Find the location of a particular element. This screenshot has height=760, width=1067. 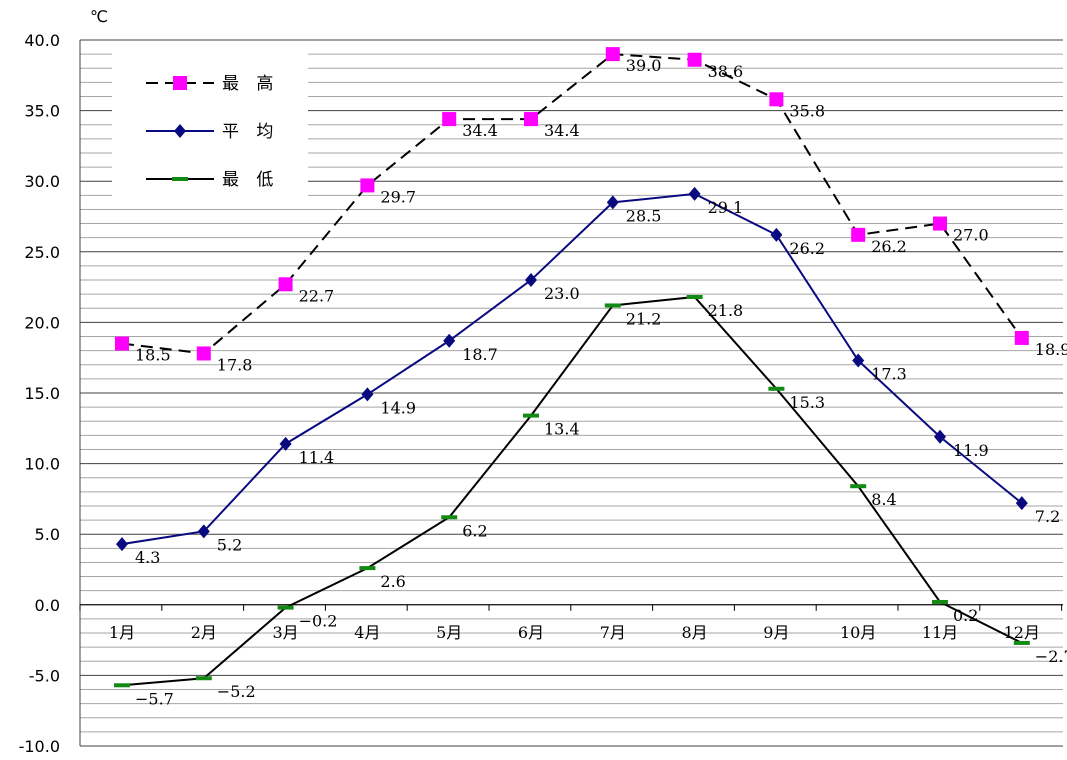

data-label: 14.9 is located at coordinates (398, 407).